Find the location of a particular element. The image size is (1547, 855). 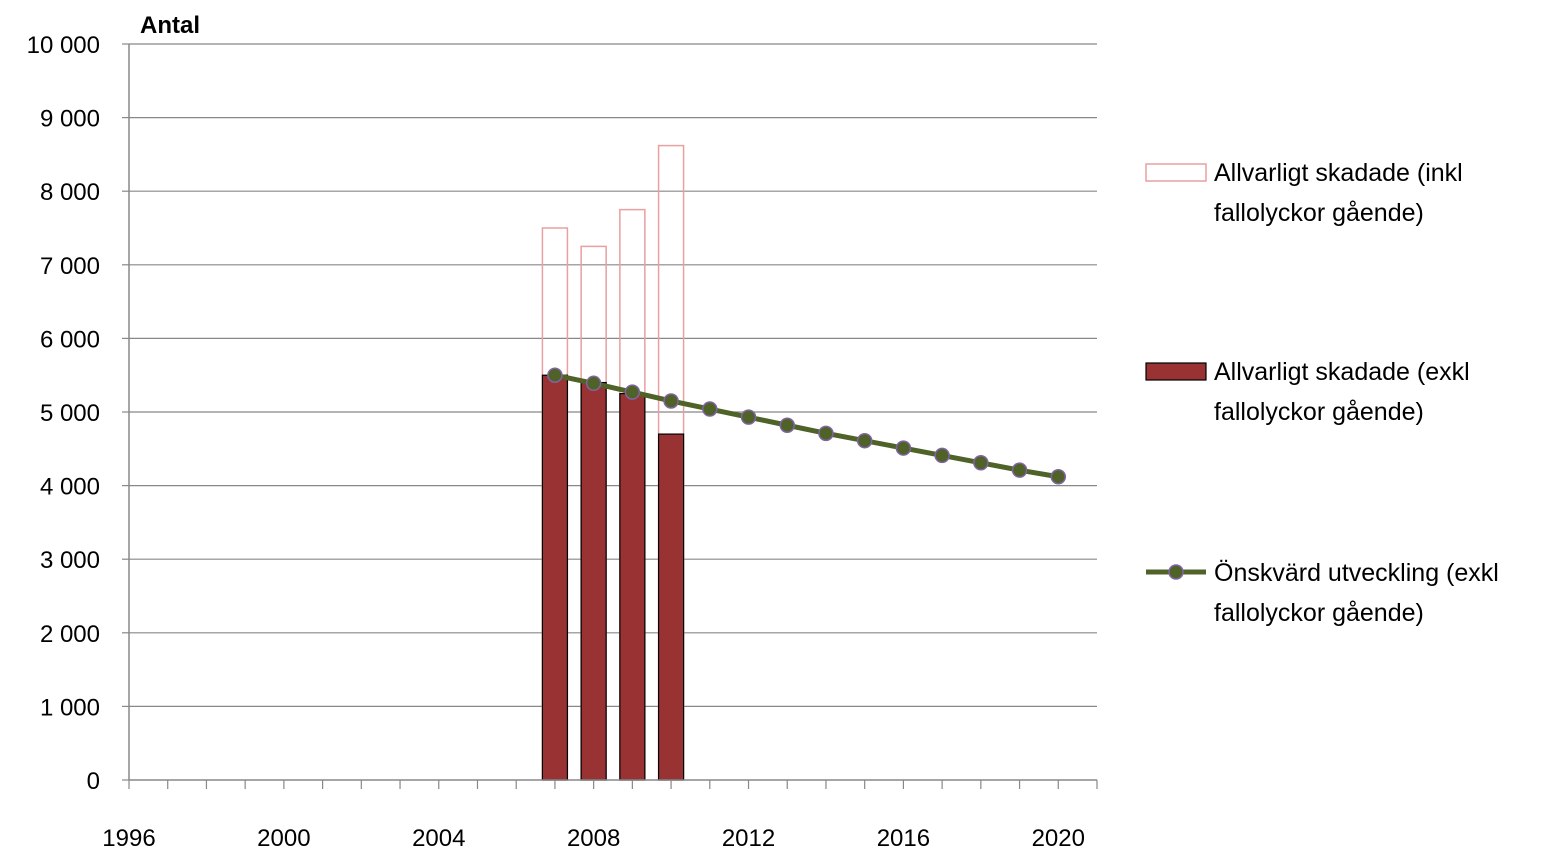

bar-exkl-2007 is located at coordinates (555, 577).